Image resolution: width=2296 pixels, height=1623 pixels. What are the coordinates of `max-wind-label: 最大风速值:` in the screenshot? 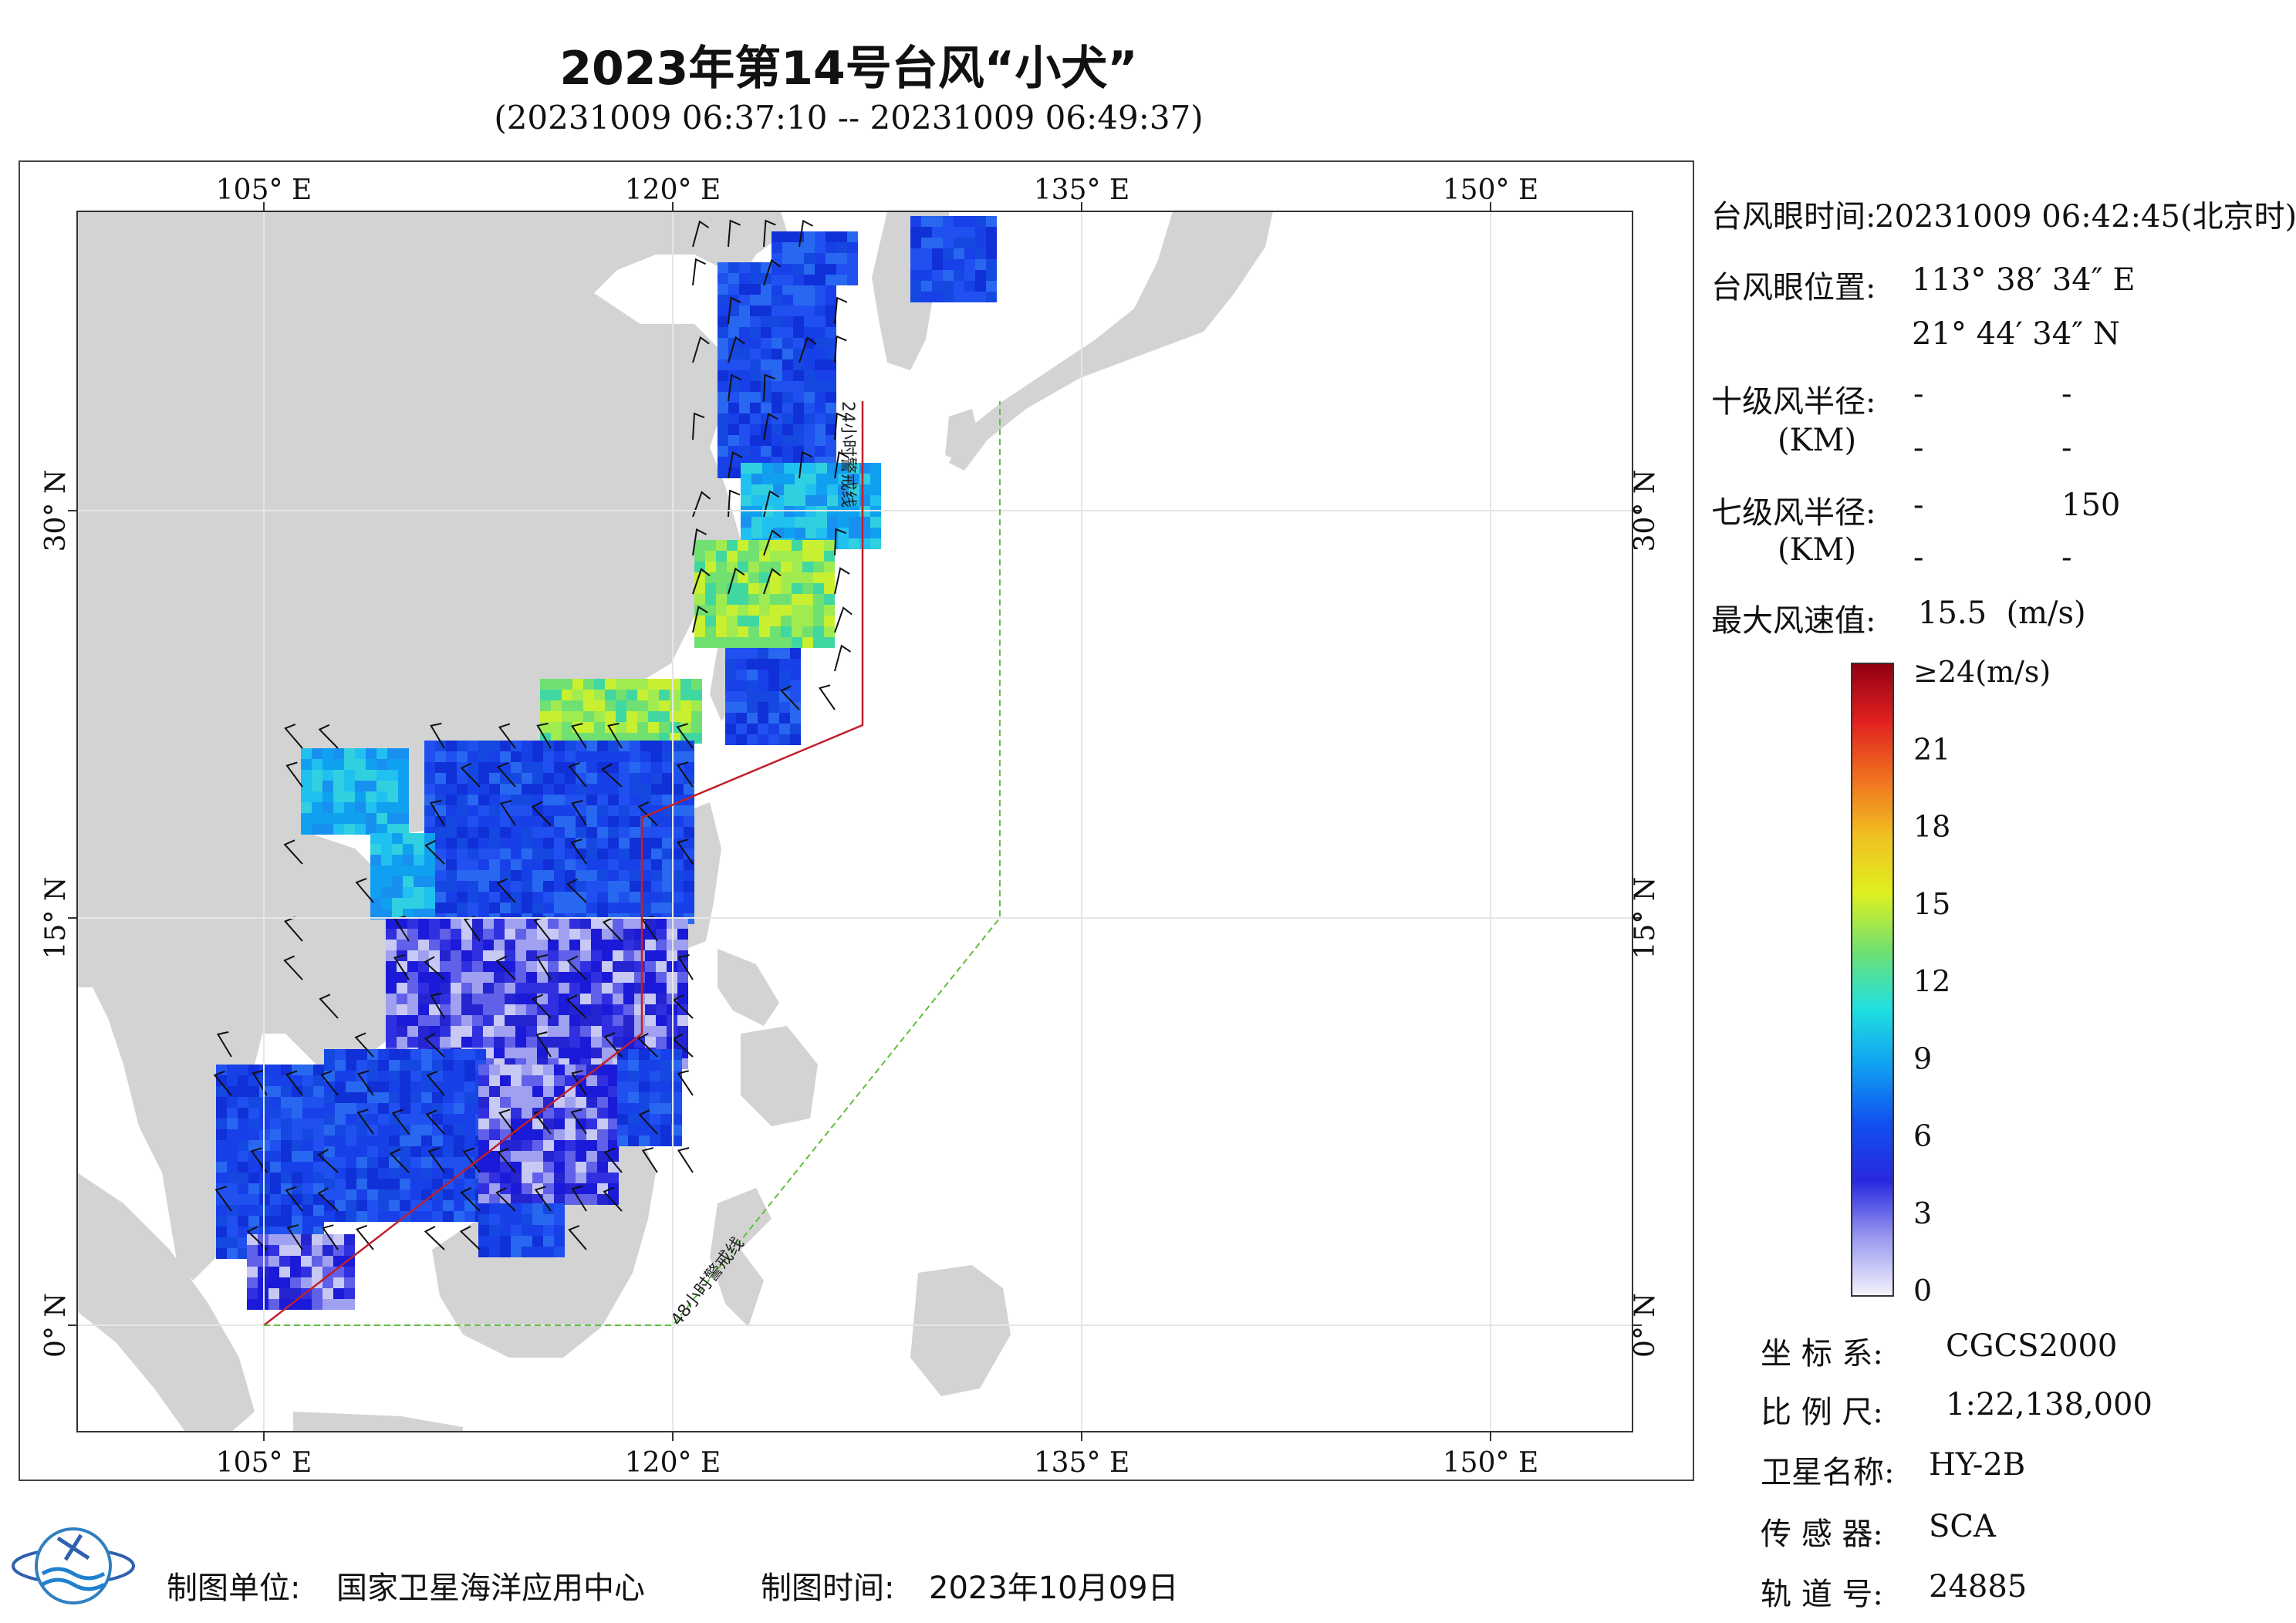 It's located at (1793, 621).